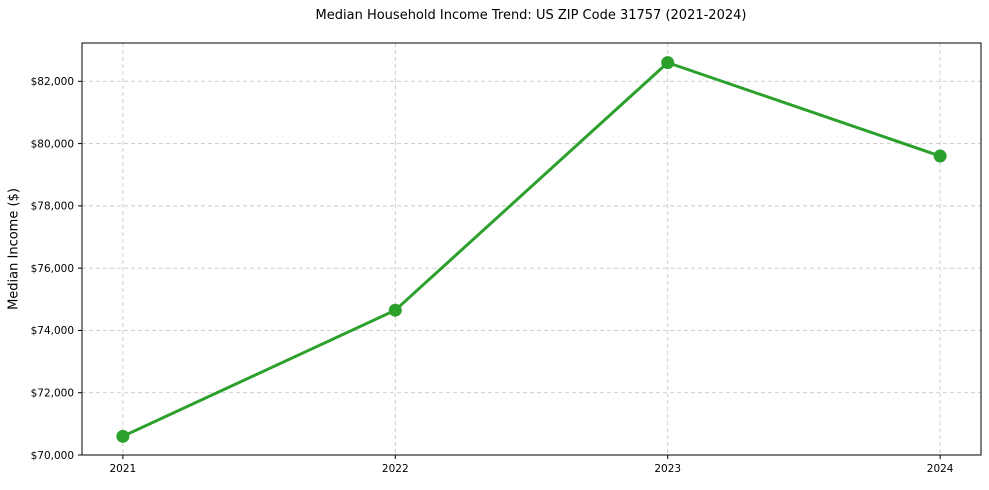  Describe the element at coordinates (395, 469) in the screenshot. I see `x-tick-label: 2022` at that location.